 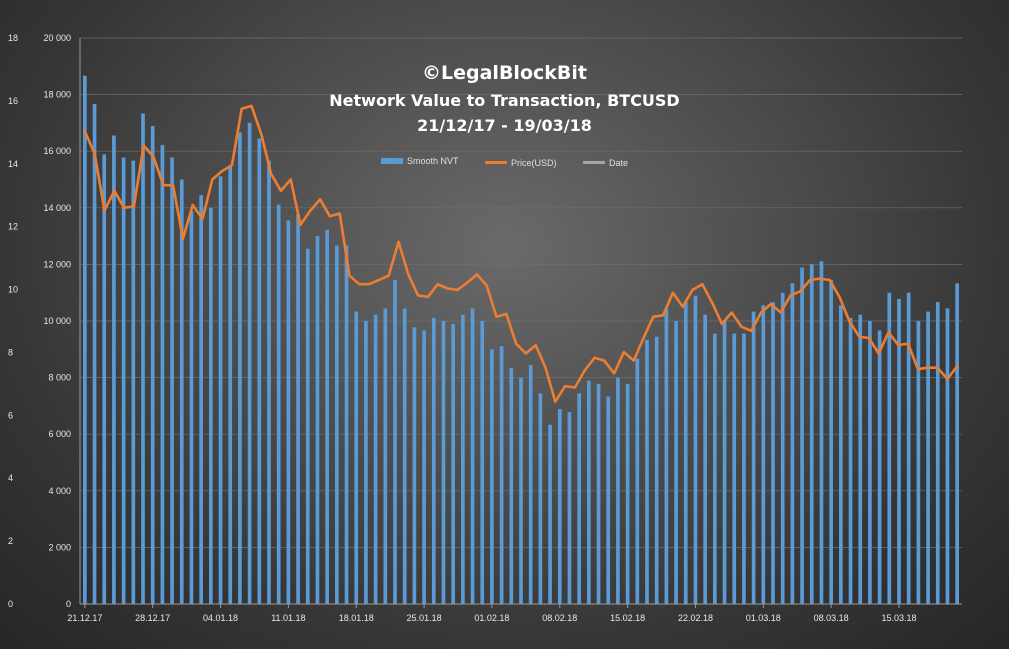 What do you see at coordinates (504, 125) in the screenshot?
I see `chart-date-range: 21/12/17 - 19/03/18` at bounding box center [504, 125].